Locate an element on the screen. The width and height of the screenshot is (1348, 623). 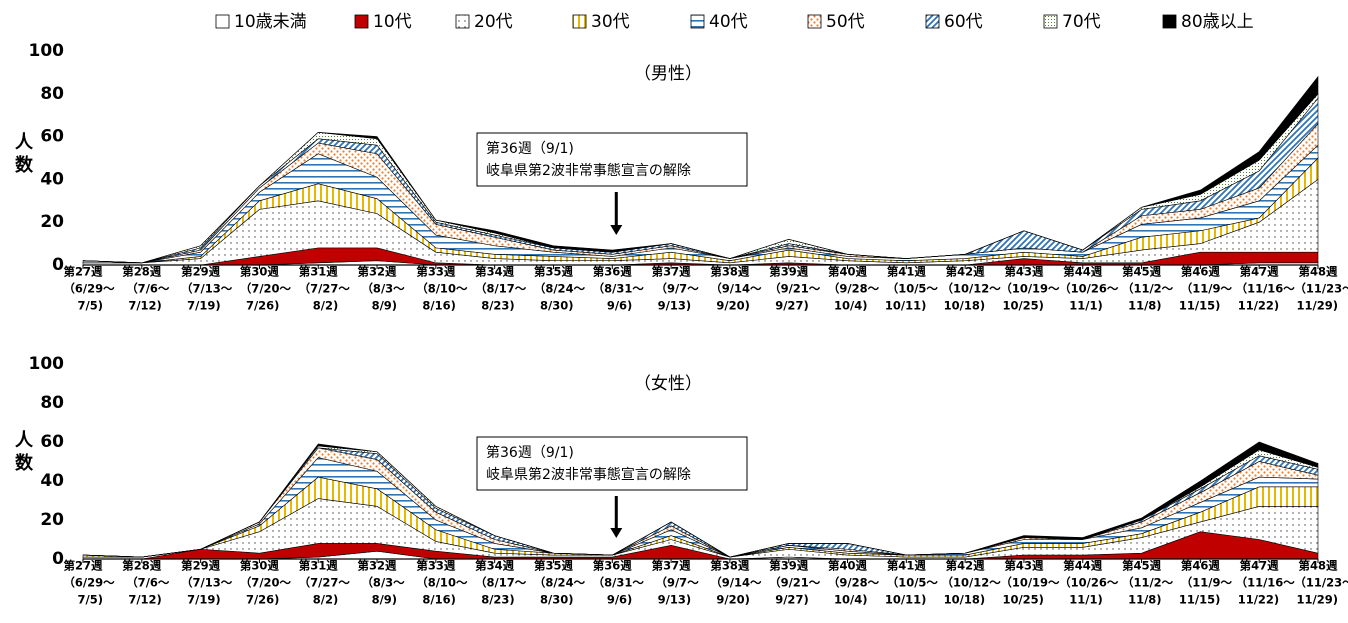
x-tick-label: 11/1) is located at coordinates (1085, 306).